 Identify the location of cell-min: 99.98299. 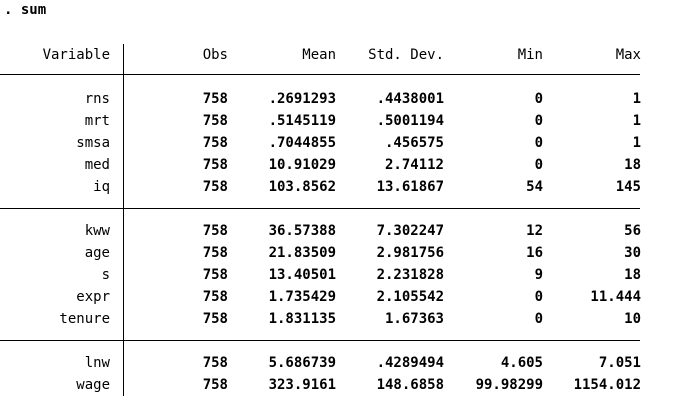
(509, 385).